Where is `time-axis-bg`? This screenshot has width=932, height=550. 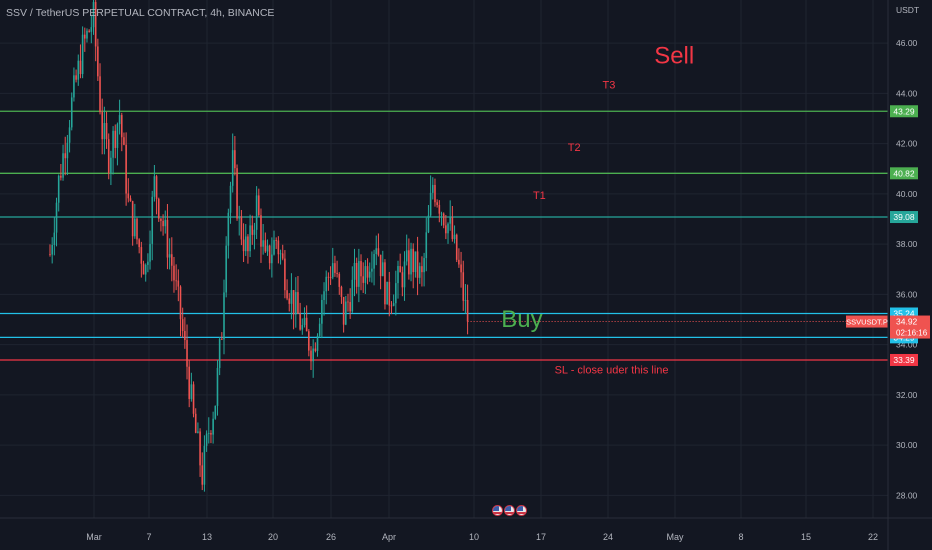
time-axis-bg is located at coordinates (444, 534).